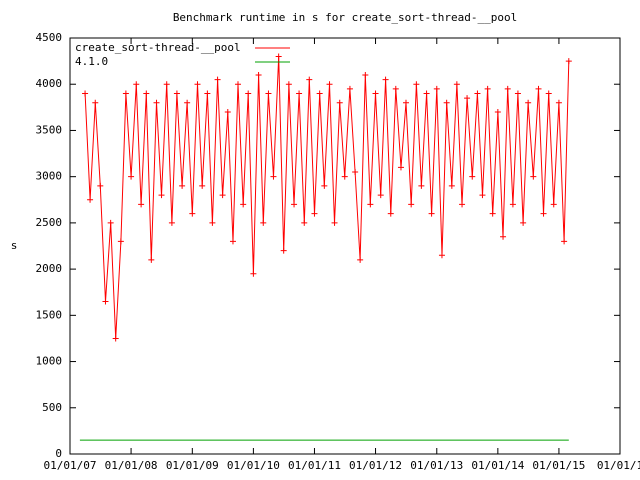 This screenshot has width=640, height=480. Describe the element at coordinates (49, 37) in the screenshot. I see `y-tick-label: 4500` at that location.